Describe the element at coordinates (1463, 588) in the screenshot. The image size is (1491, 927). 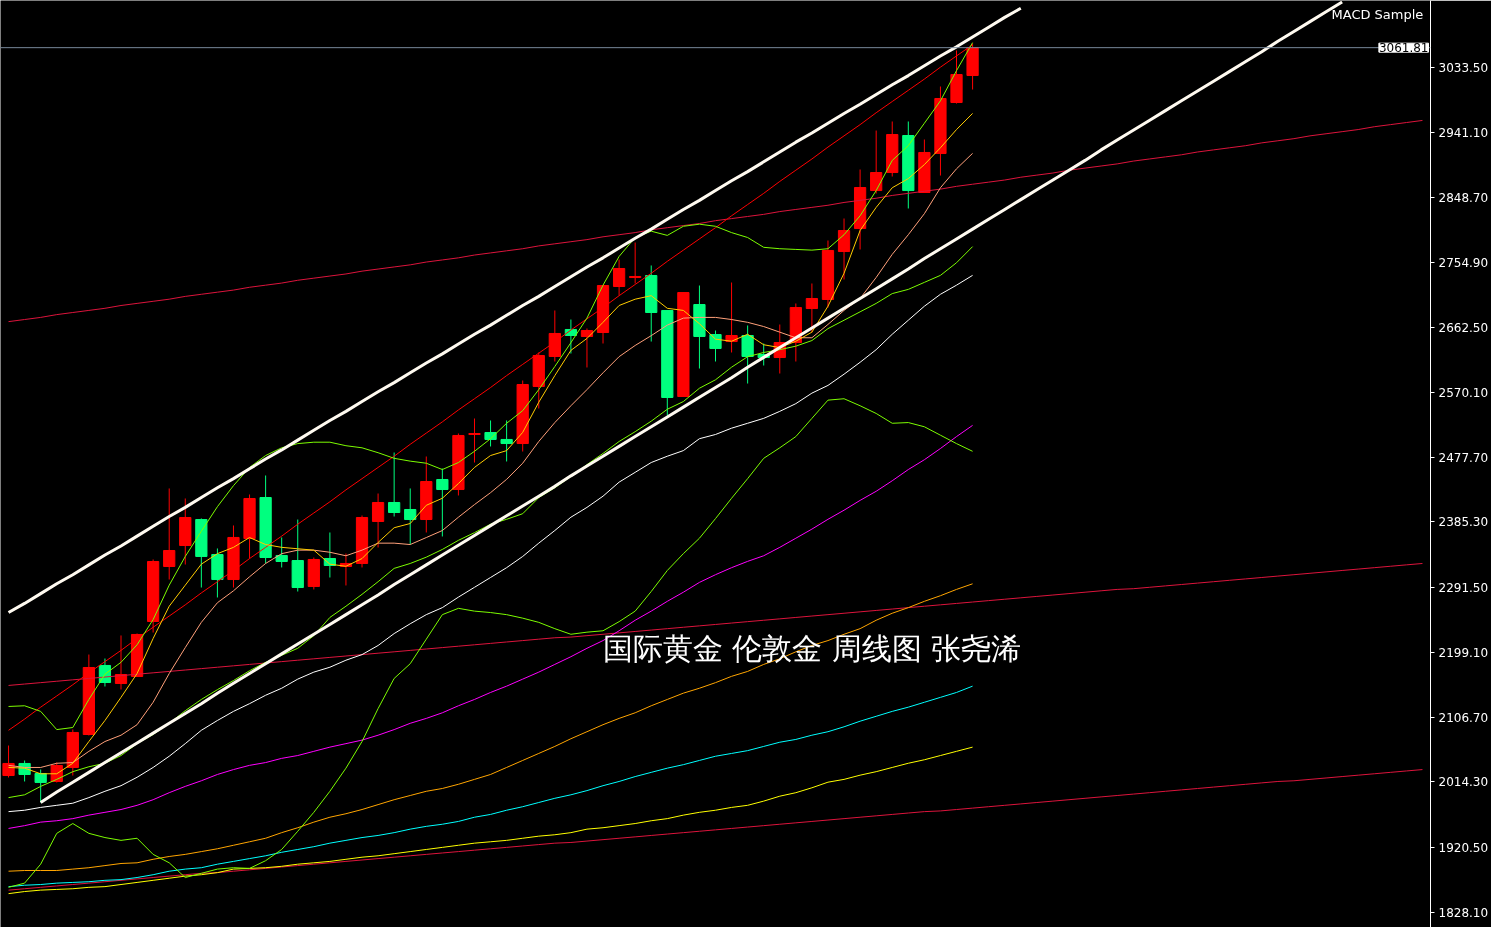
I see `y-tick-label: 2291.50` at that location.